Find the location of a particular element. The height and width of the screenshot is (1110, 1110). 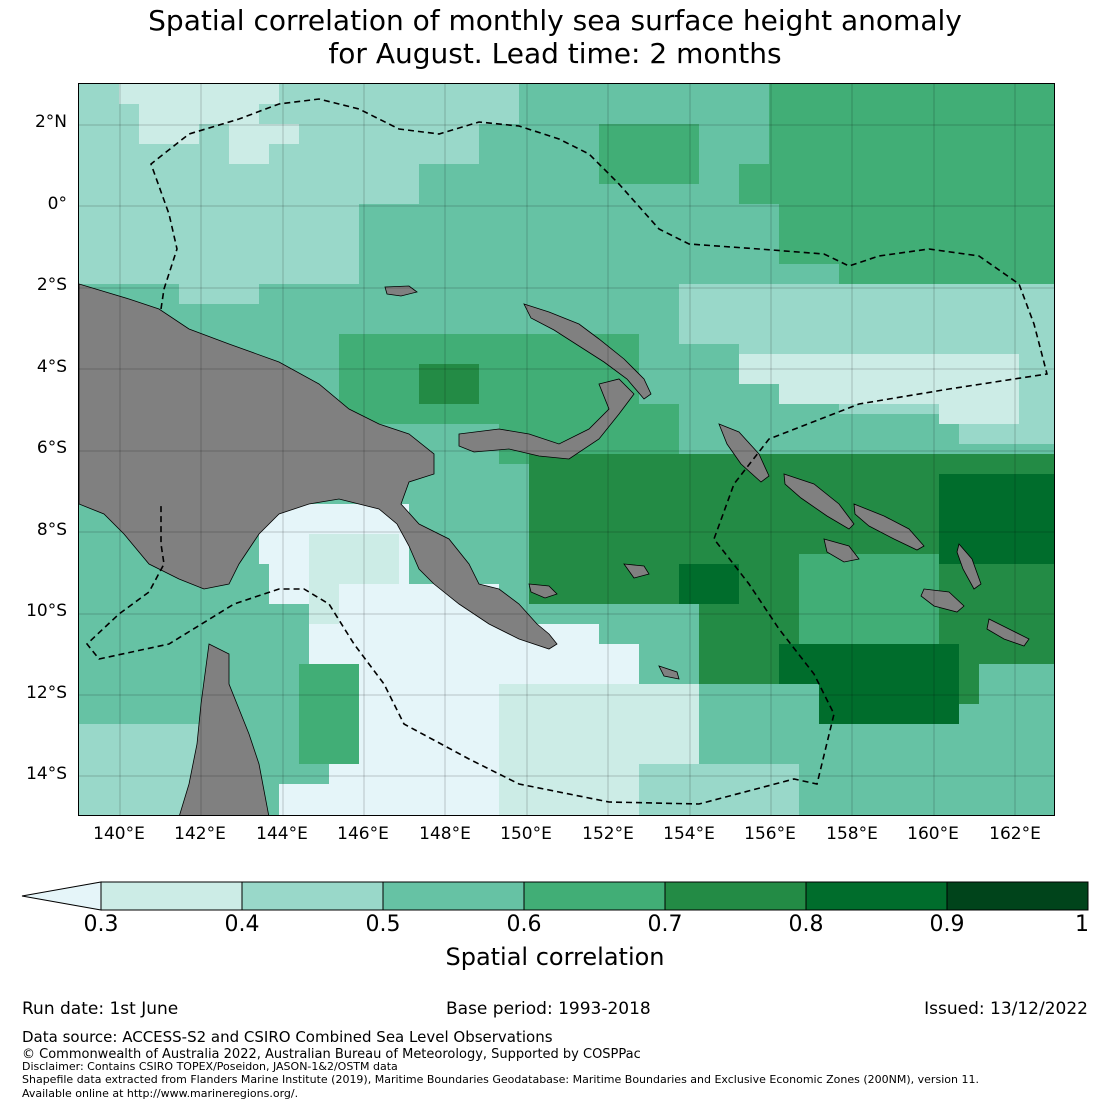

lon-label-146e: 146°E is located at coordinates (363, 834).